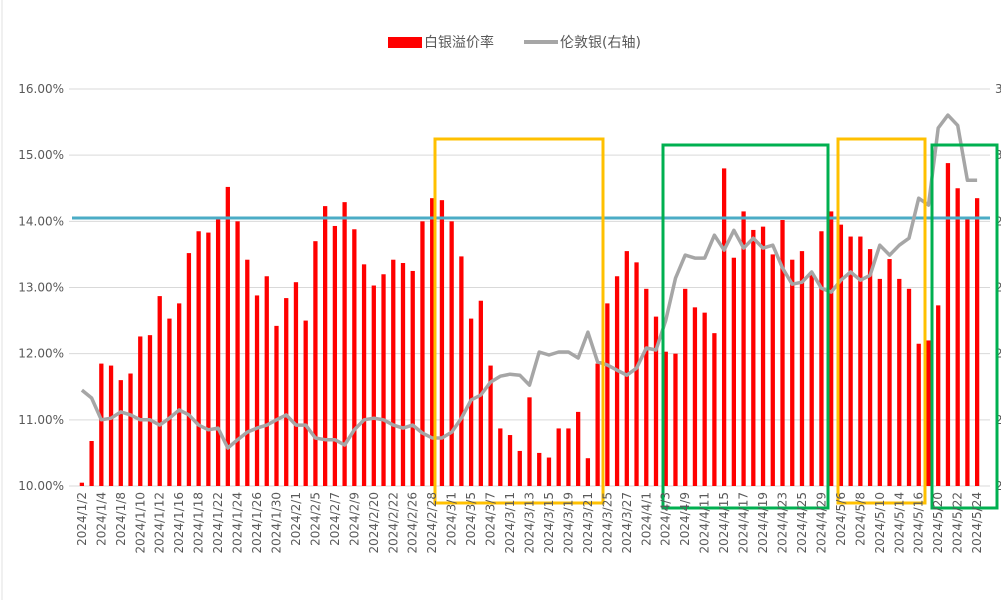 This screenshot has width=1001, height=600. I want to click on x-tick-label: 2024/2/22, so click(393, 523).